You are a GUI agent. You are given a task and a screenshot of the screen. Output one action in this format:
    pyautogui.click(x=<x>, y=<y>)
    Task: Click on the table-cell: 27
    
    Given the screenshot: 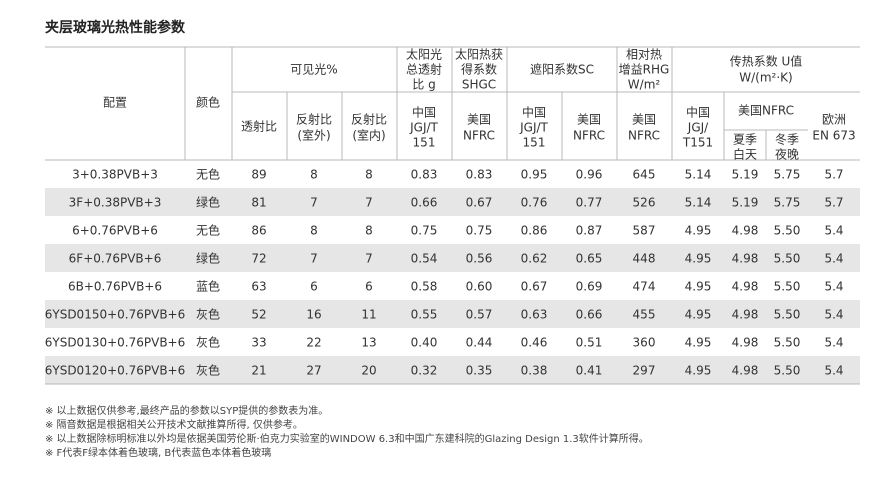 What is the action you would take?
    pyautogui.click(x=313, y=371)
    